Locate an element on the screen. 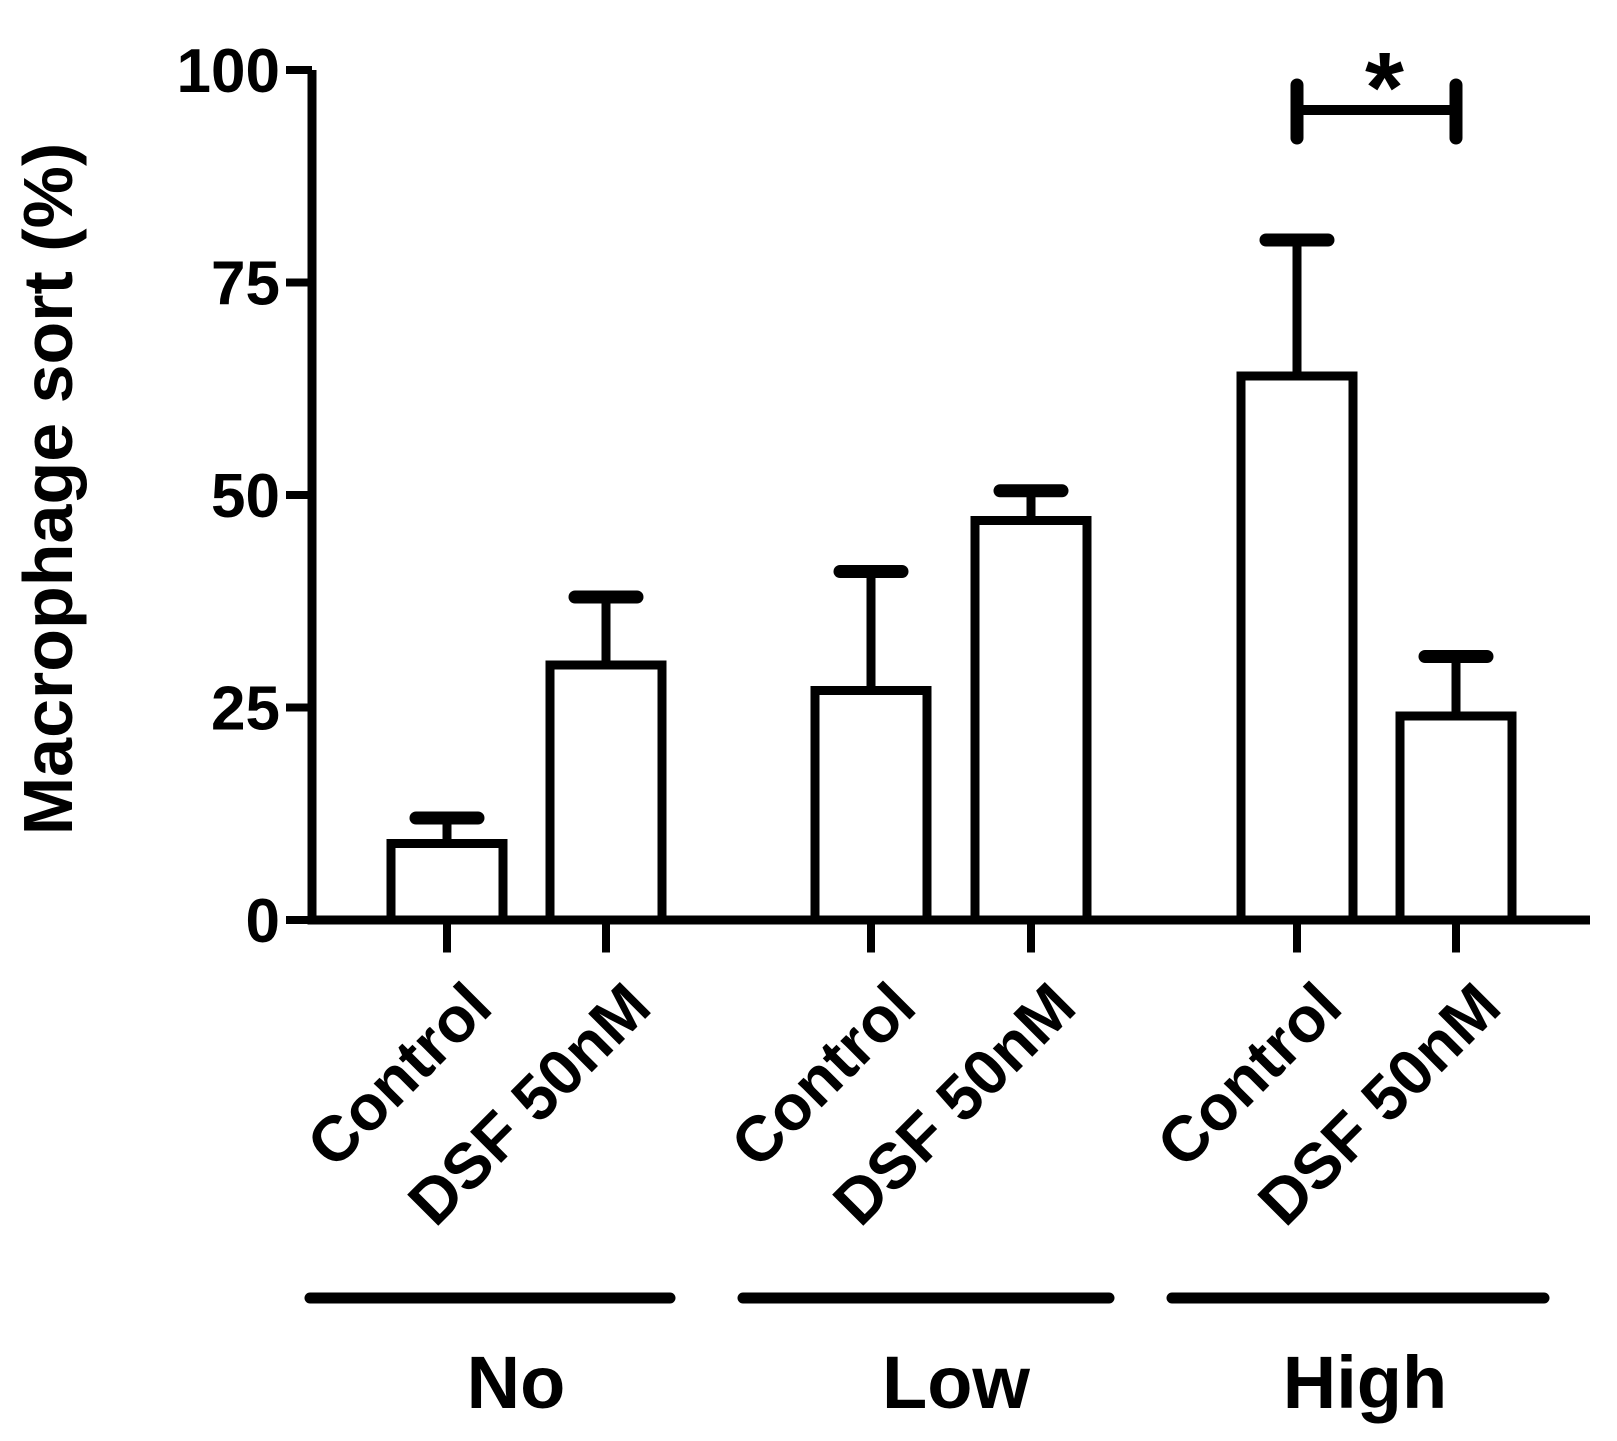 The width and height of the screenshot is (1617, 1441). group-label-low: Low is located at coordinates (956, 1382).